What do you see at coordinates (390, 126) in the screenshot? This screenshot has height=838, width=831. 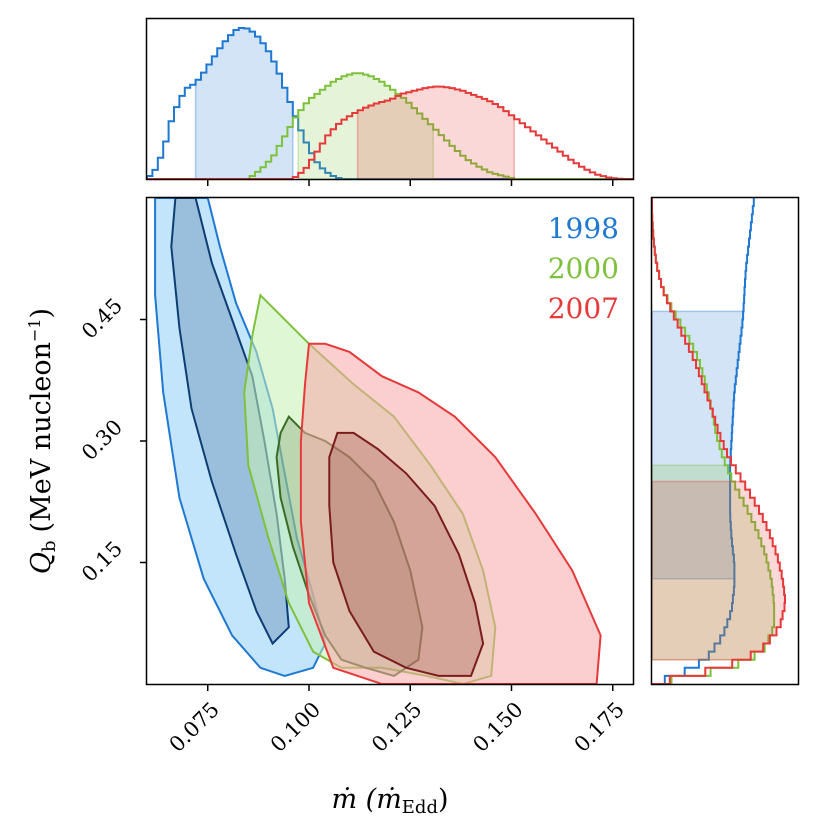 I see `x-histogram-2000` at bounding box center [390, 126].